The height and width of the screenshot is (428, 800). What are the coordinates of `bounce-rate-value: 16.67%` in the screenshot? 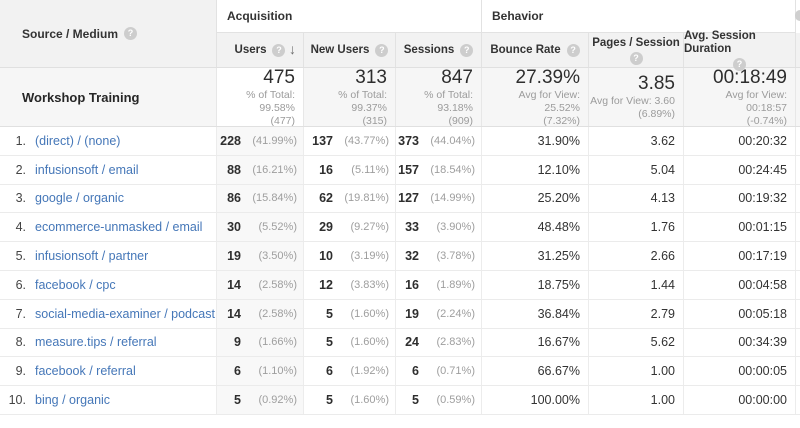 It's located at (534, 342).